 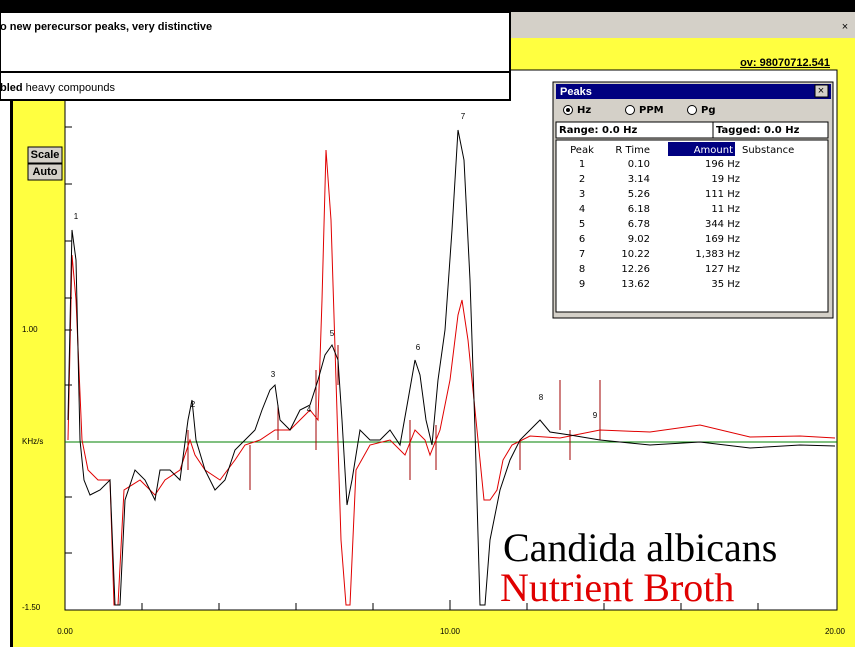 What do you see at coordinates (582, 254) in the screenshot?
I see `table-cell: 7` at bounding box center [582, 254].